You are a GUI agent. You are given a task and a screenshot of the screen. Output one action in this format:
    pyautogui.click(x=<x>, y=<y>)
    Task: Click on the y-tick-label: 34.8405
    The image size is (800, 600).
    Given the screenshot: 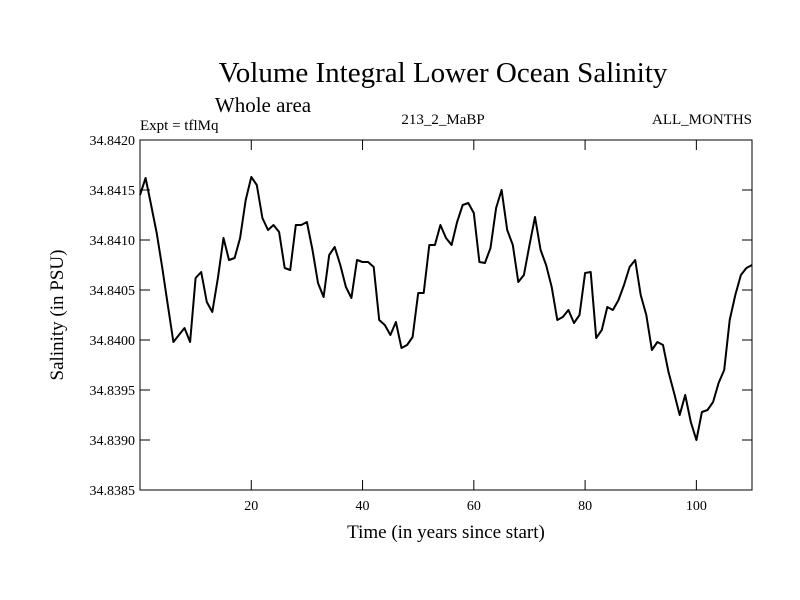 What is the action you would take?
    pyautogui.click(x=113, y=291)
    